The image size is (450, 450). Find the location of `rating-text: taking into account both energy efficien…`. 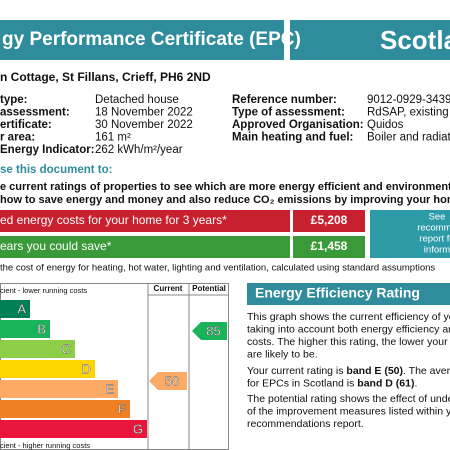

rating-text: taking into account both energy efficien… is located at coordinates (348, 329).